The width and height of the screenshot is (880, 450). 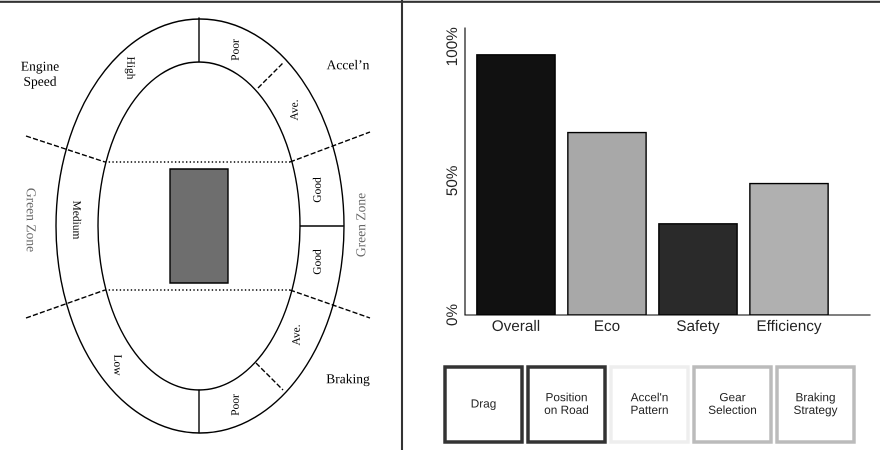 I want to click on text: Position on Road, so click(x=566, y=403).